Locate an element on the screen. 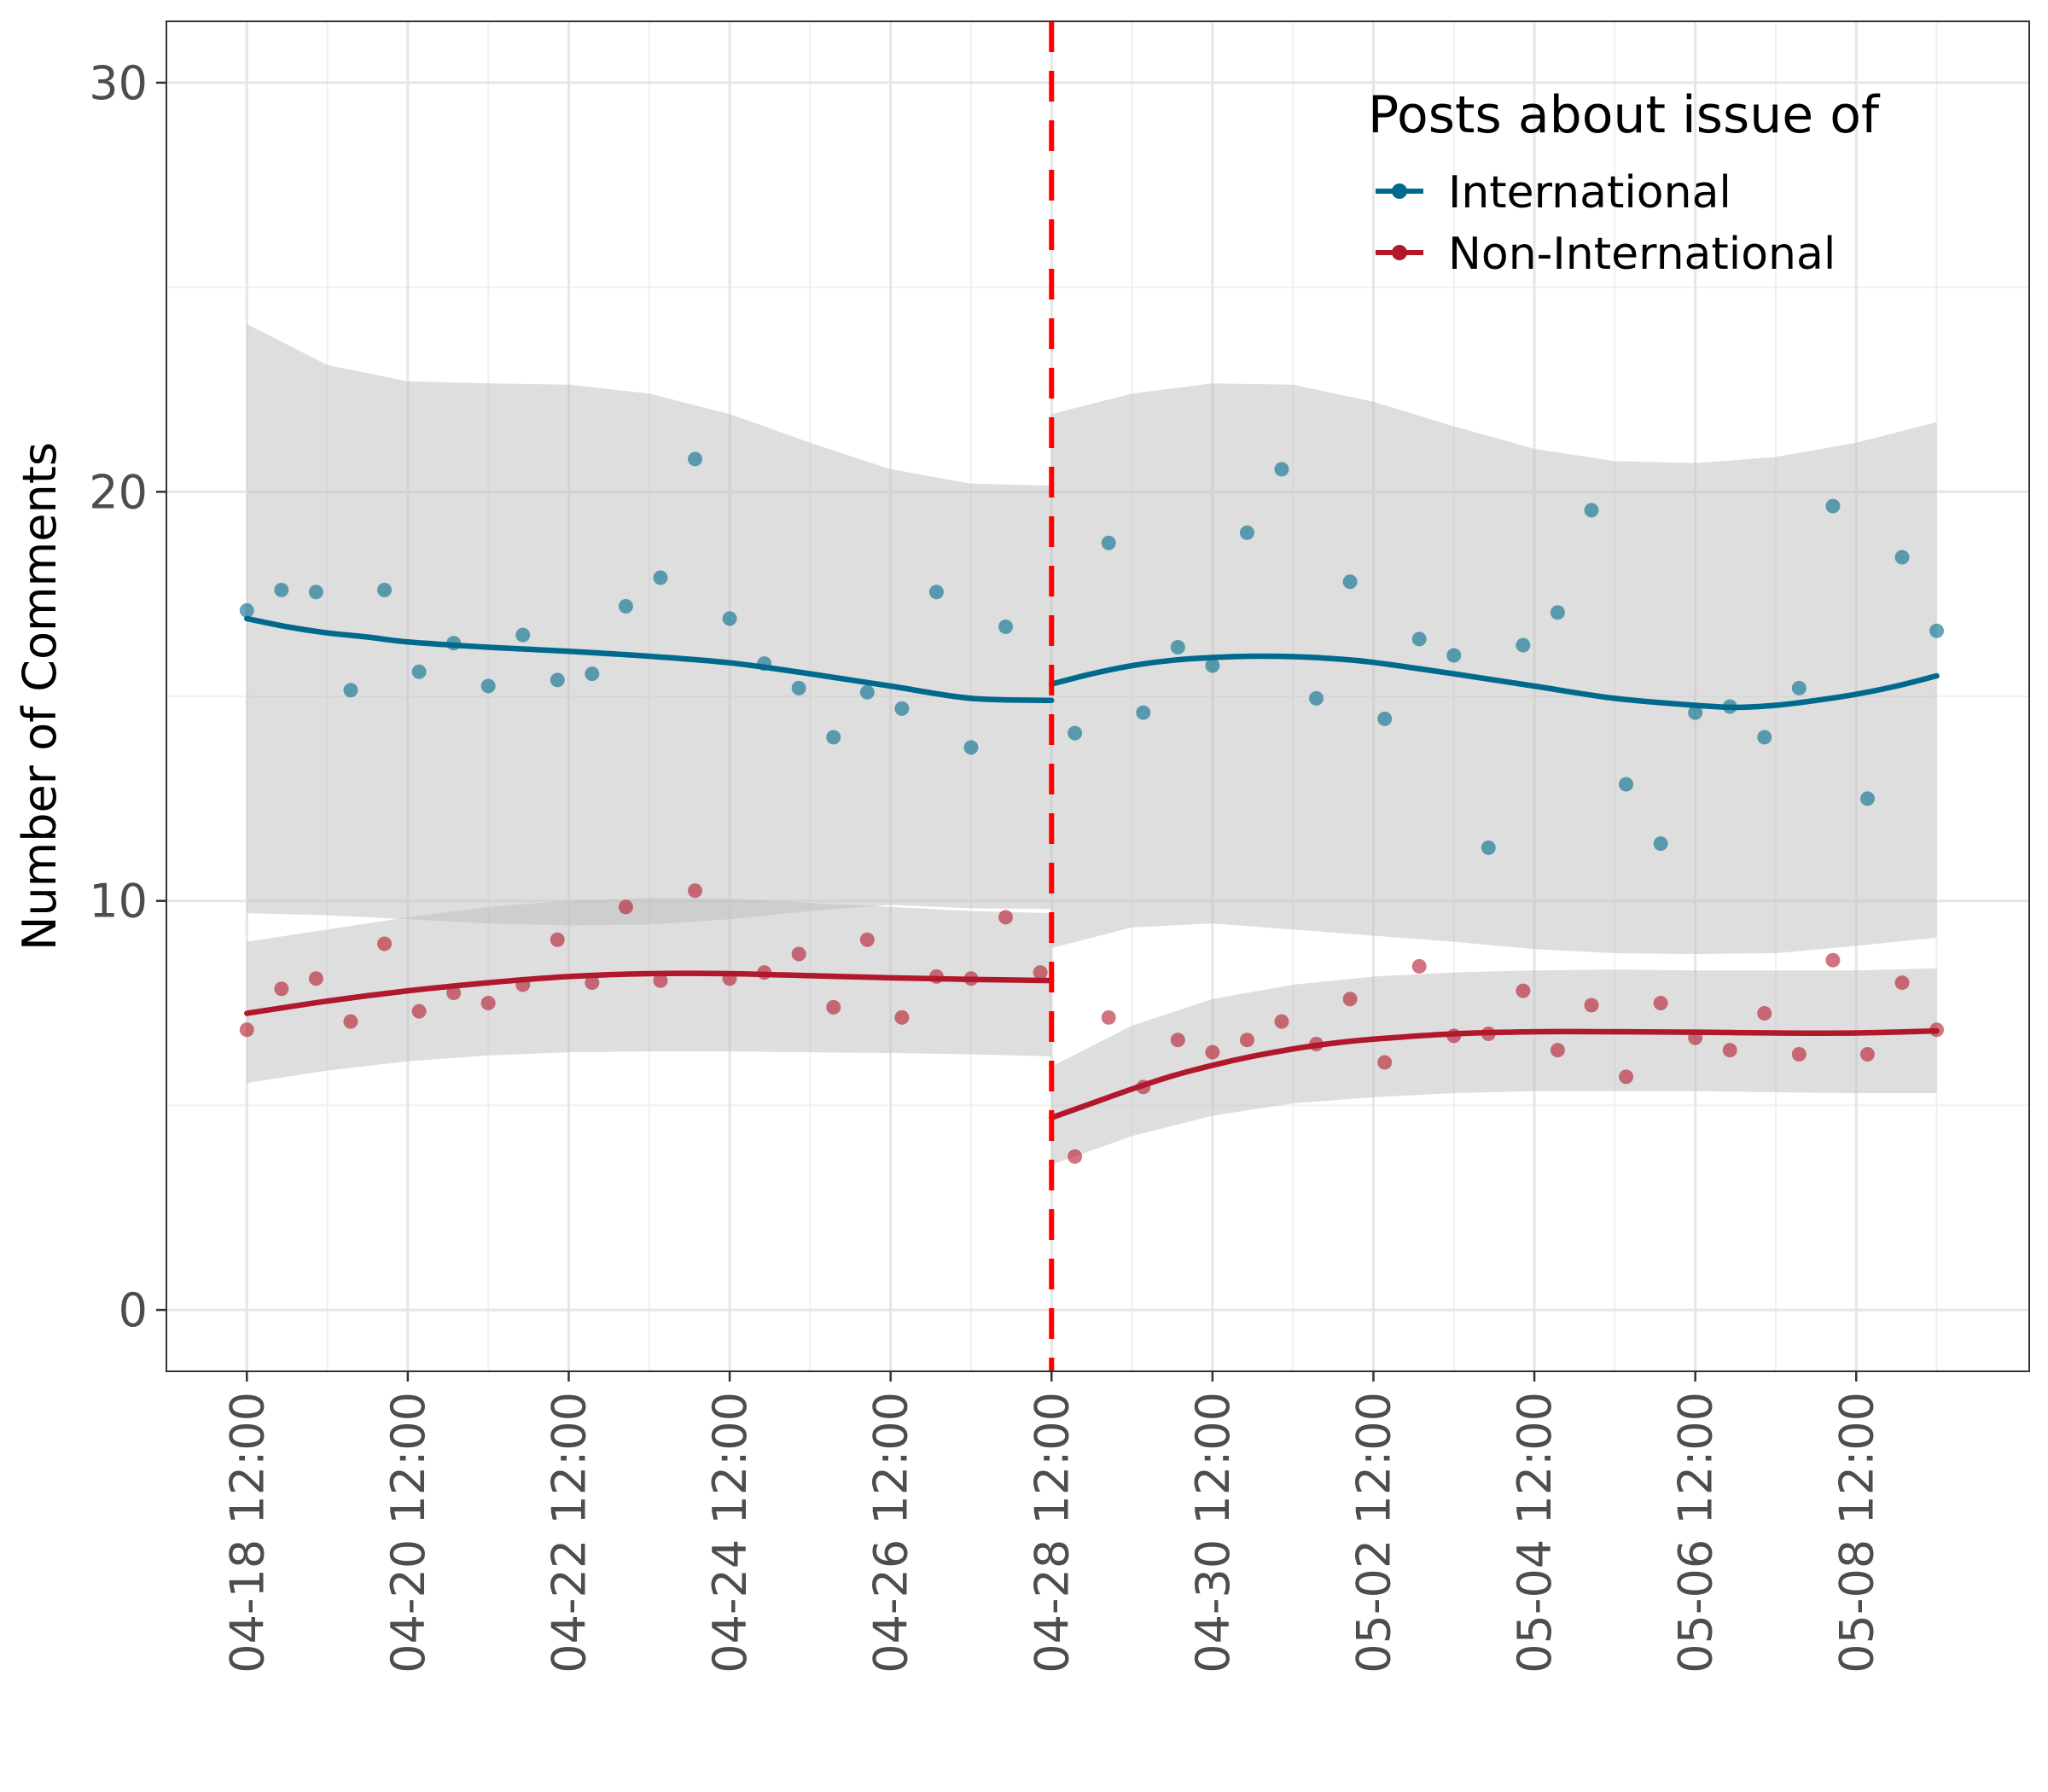 The height and width of the screenshot is (1792, 2048). legend-label-non-international: Non-International is located at coordinates (1642, 255).